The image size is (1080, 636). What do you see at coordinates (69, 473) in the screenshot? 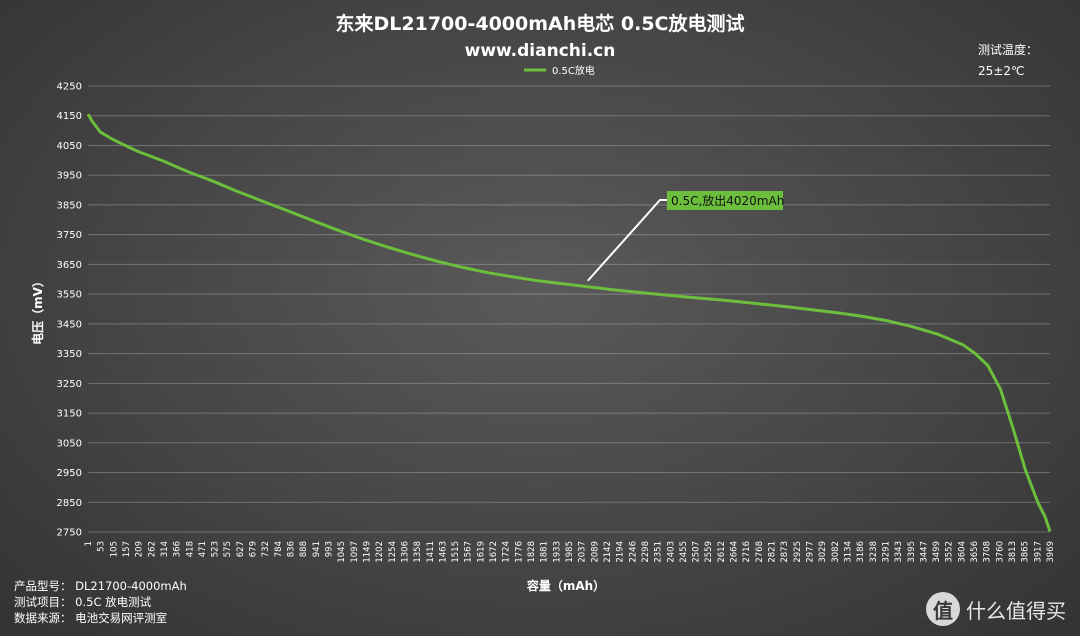
I see `y-tick-label: 2950` at bounding box center [69, 473].